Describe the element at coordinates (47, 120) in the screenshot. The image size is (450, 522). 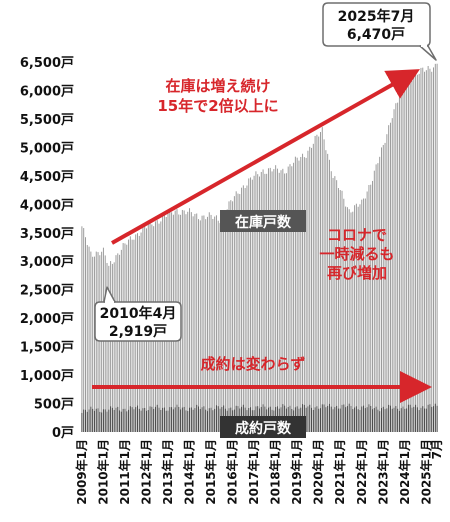
I see `y-tick-label: 5,500戸` at that location.